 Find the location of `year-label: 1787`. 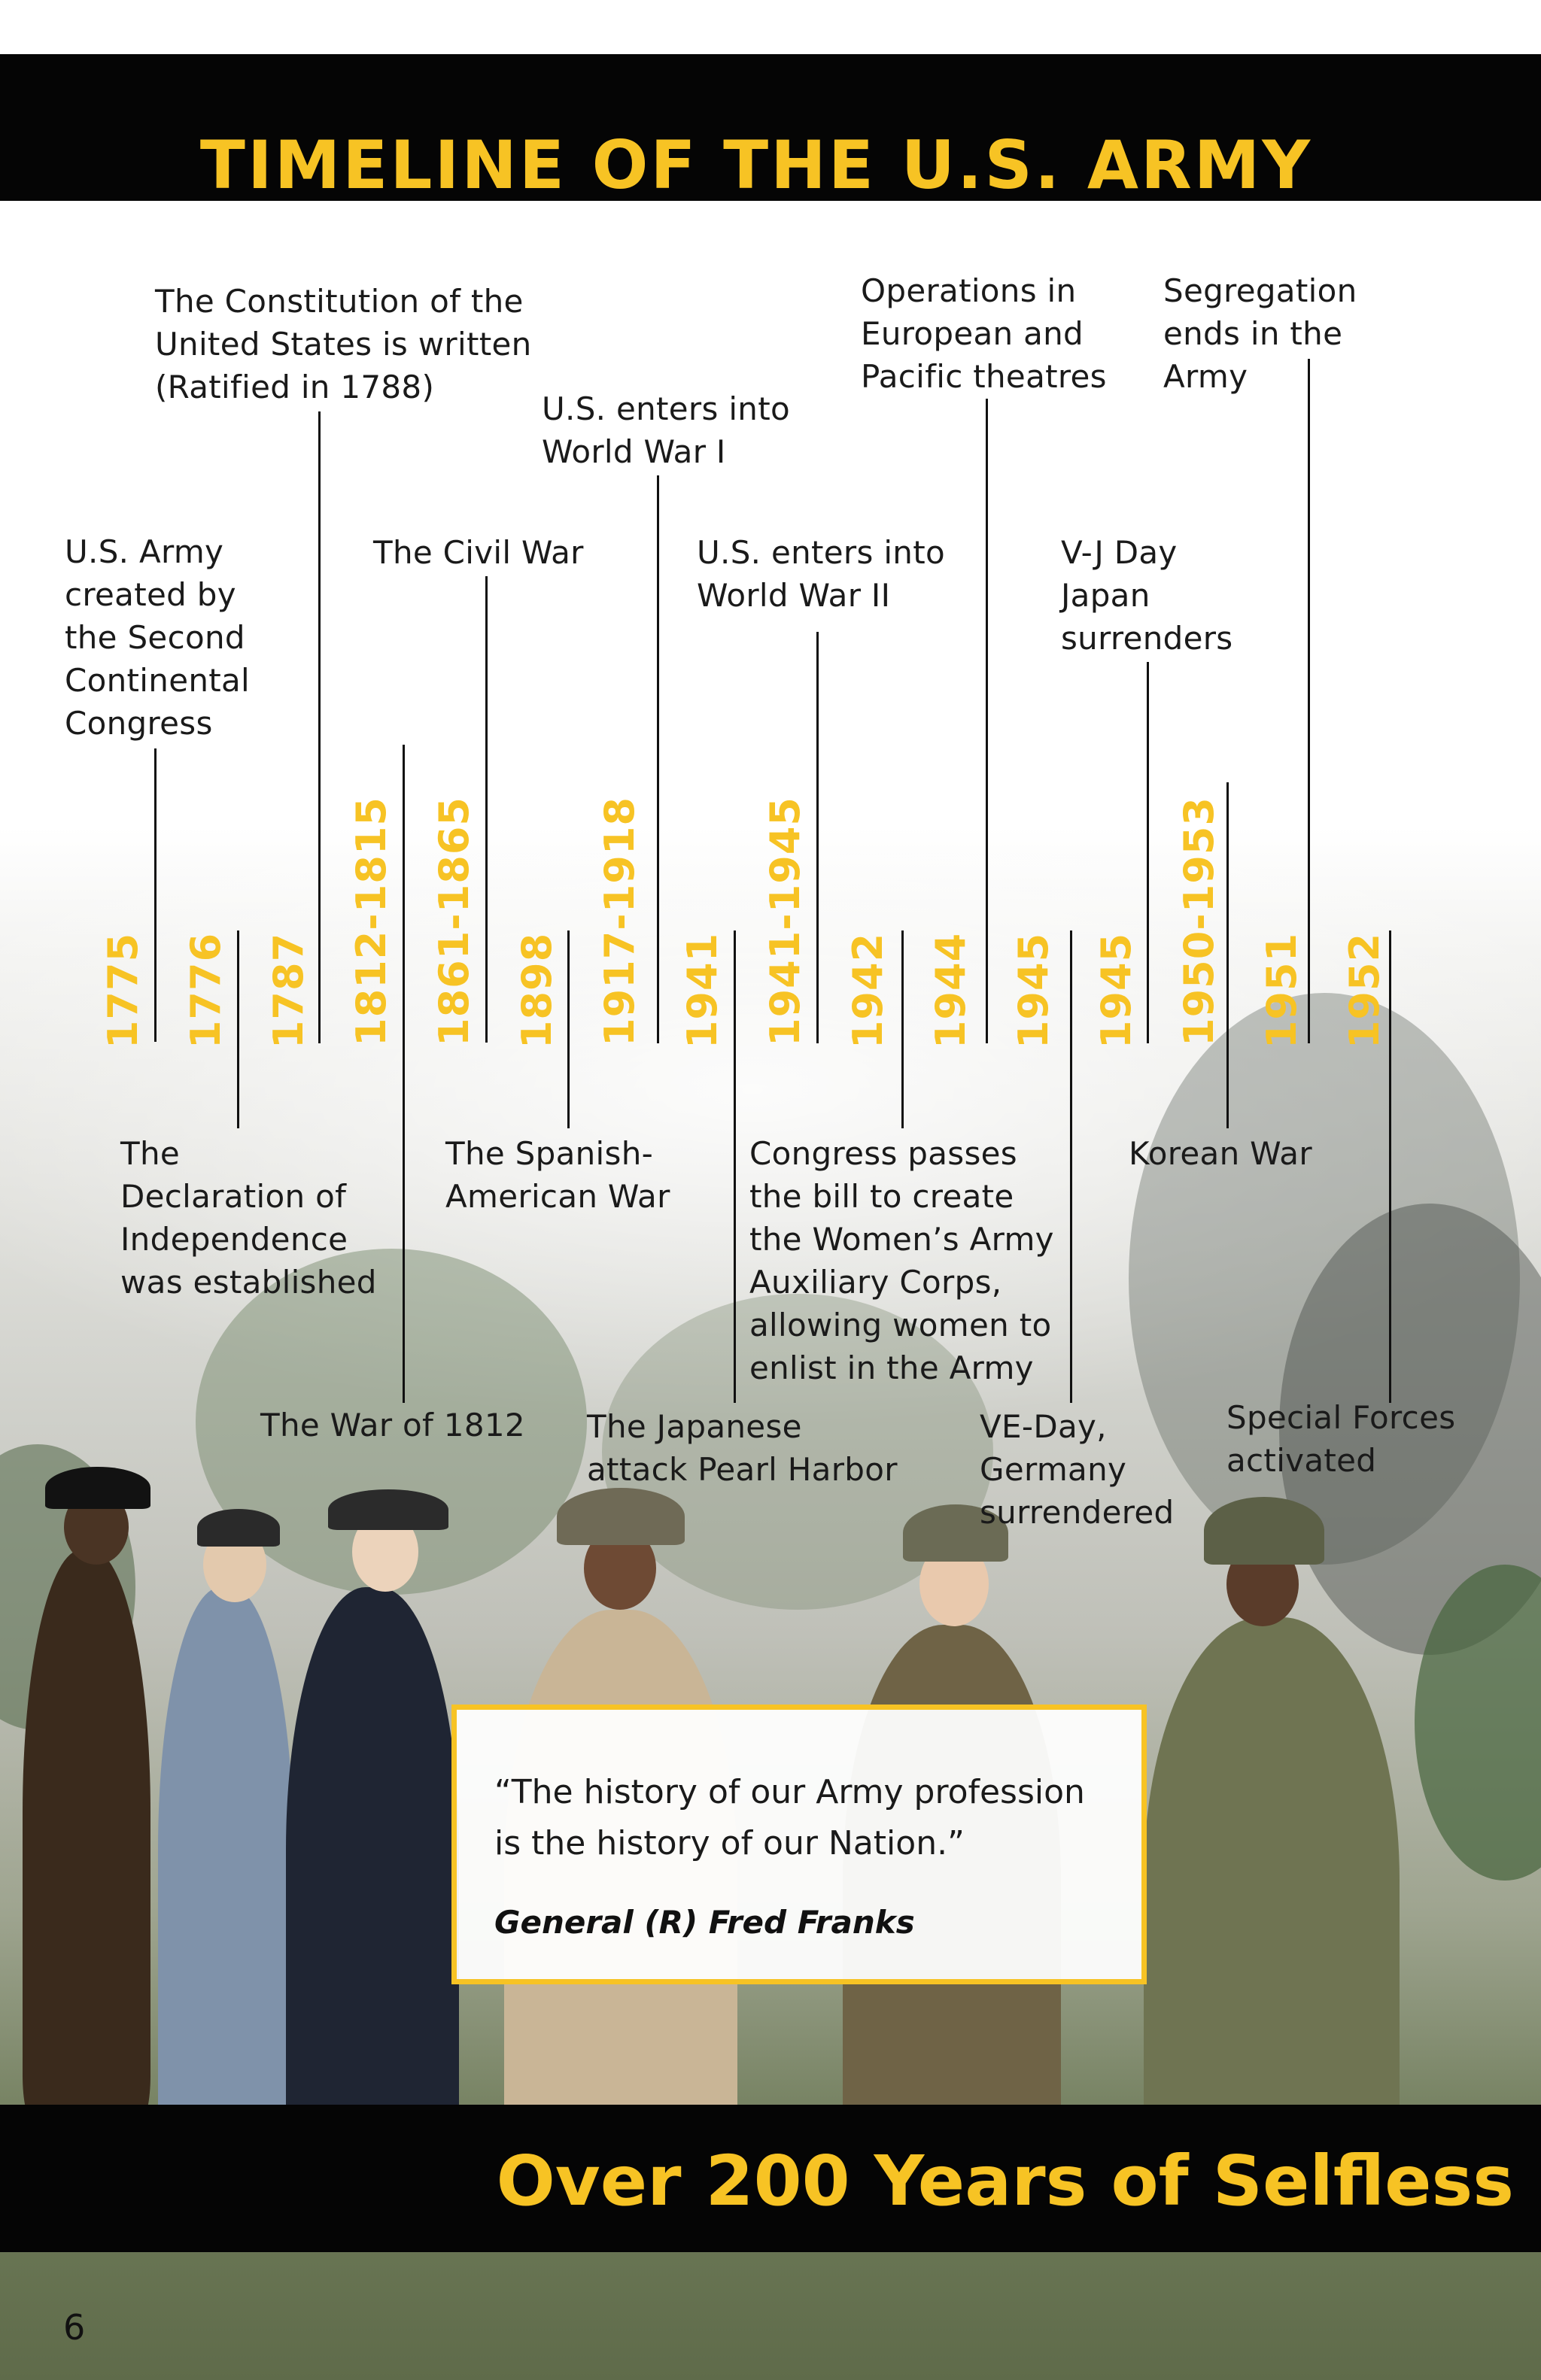

year-label: 1787 is located at coordinates (288, 990).